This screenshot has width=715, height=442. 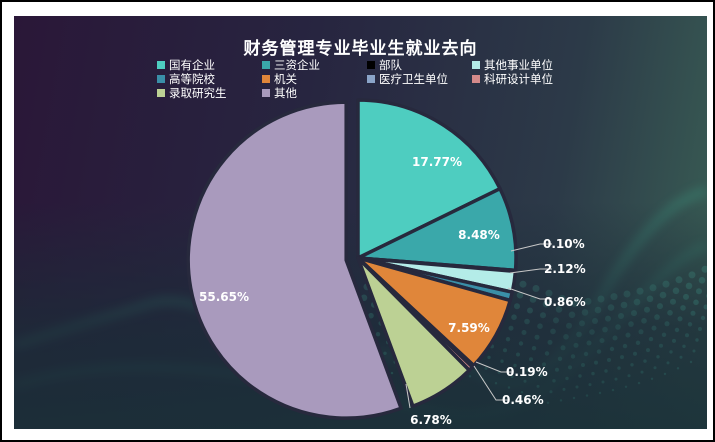 I want to click on legend-item: 医疗卫生单位, so click(x=407, y=79).